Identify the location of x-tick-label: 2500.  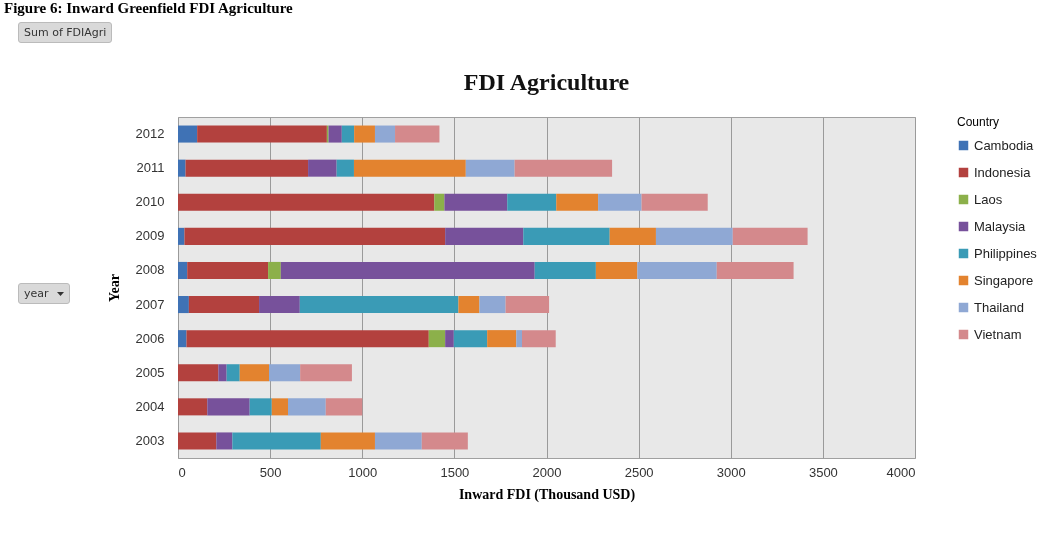
(639, 472).